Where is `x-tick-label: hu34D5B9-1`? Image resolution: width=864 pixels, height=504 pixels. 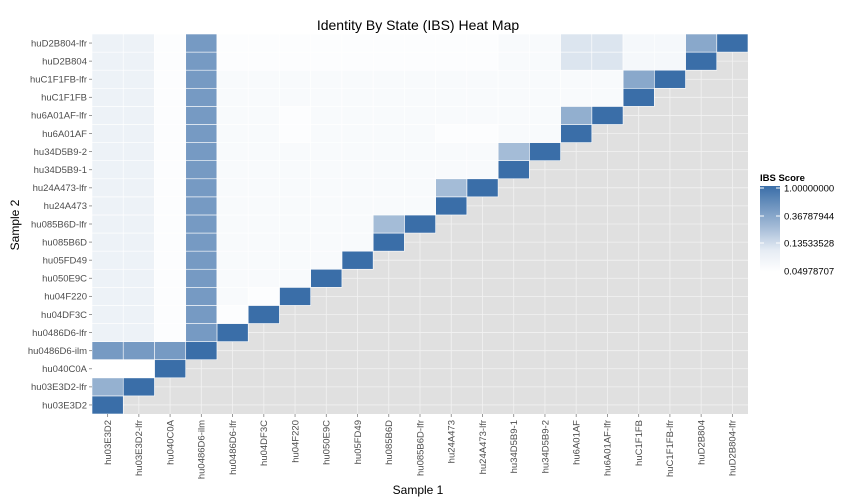
x-tick-label: hu34D5B9-1 is located at coordinates (514, 446).